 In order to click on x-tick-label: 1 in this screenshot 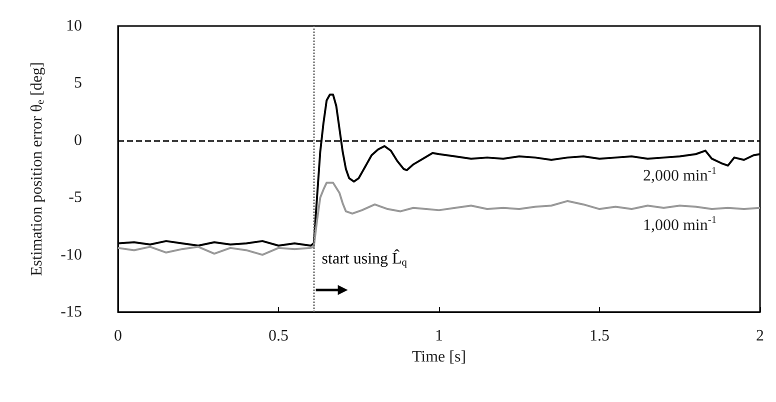, I will do `click(439, 336)`.